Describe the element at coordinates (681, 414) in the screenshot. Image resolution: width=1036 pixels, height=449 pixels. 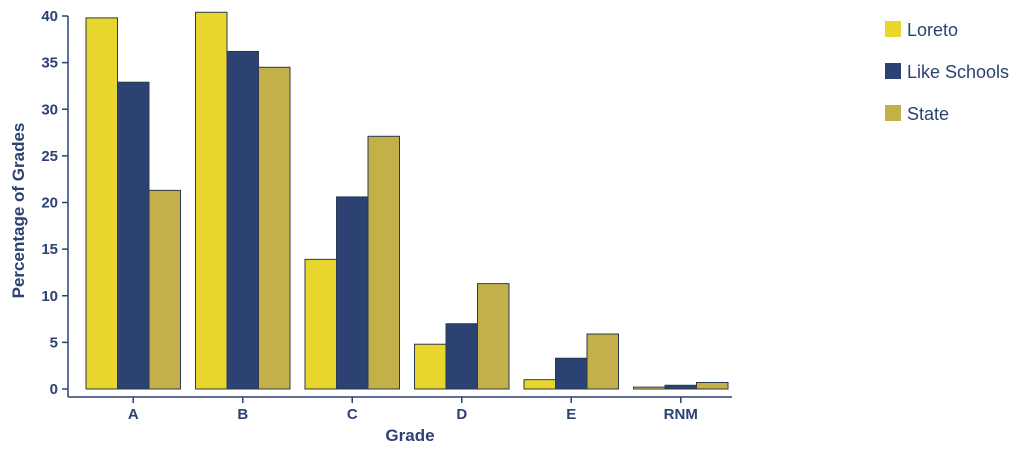
I see `x-tick-label: RNM` at that location.